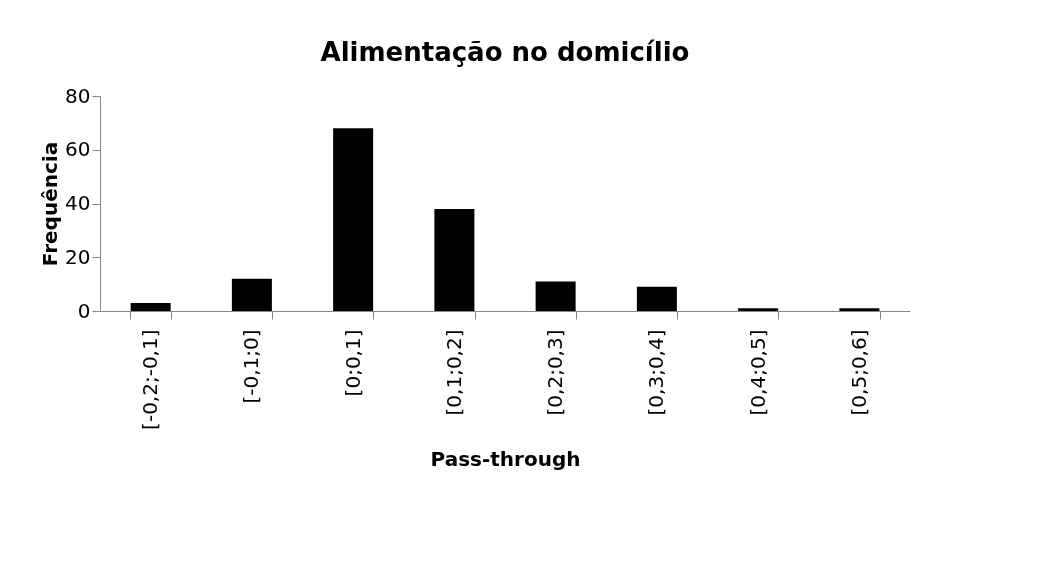  I want to click on y-tick-label: 80, so click(78, 95).